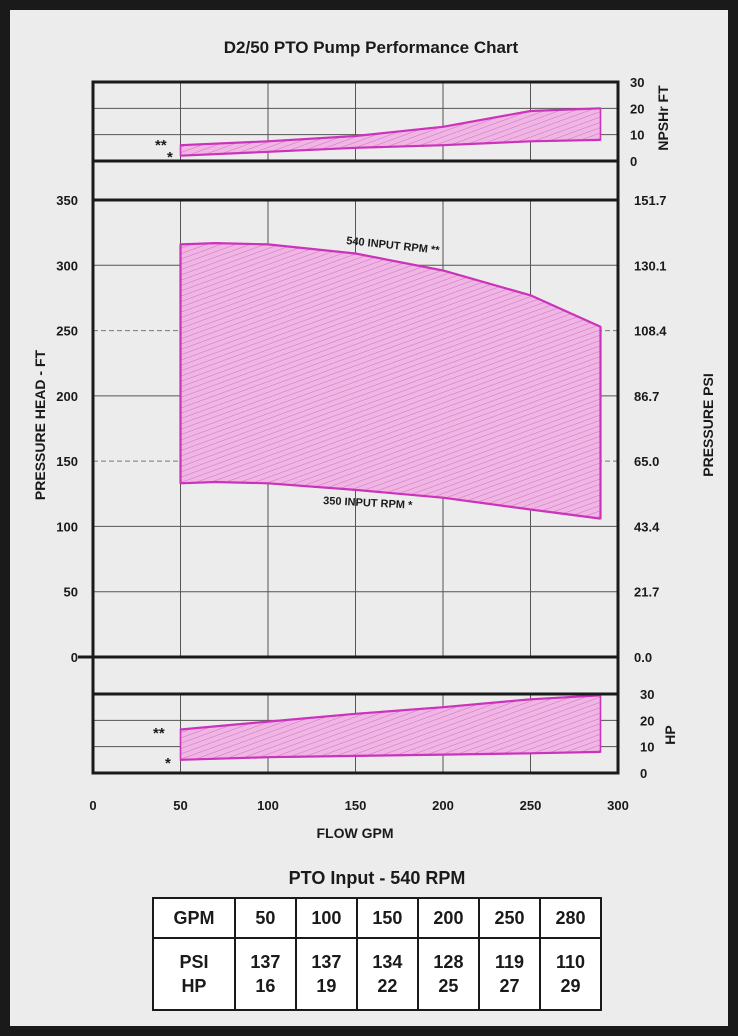 This screenshot has width=738, height=1036. Describe the element at coordinates (650, 200) in the screenshot. I see `pressure-psi-tick: 151.7` at that location.